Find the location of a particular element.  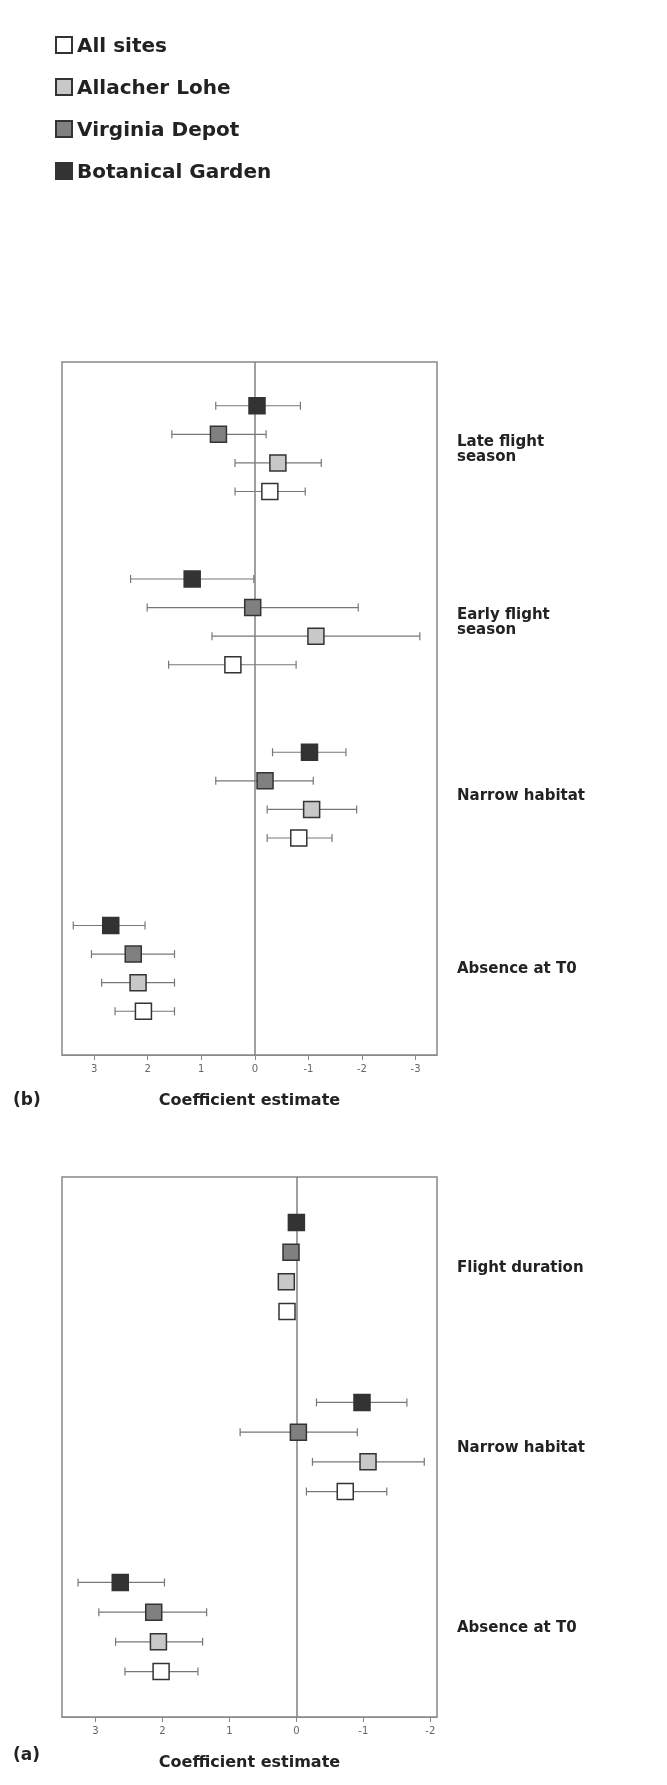

y-tick-label: Flight duration is located at coordinates (520, 1267).